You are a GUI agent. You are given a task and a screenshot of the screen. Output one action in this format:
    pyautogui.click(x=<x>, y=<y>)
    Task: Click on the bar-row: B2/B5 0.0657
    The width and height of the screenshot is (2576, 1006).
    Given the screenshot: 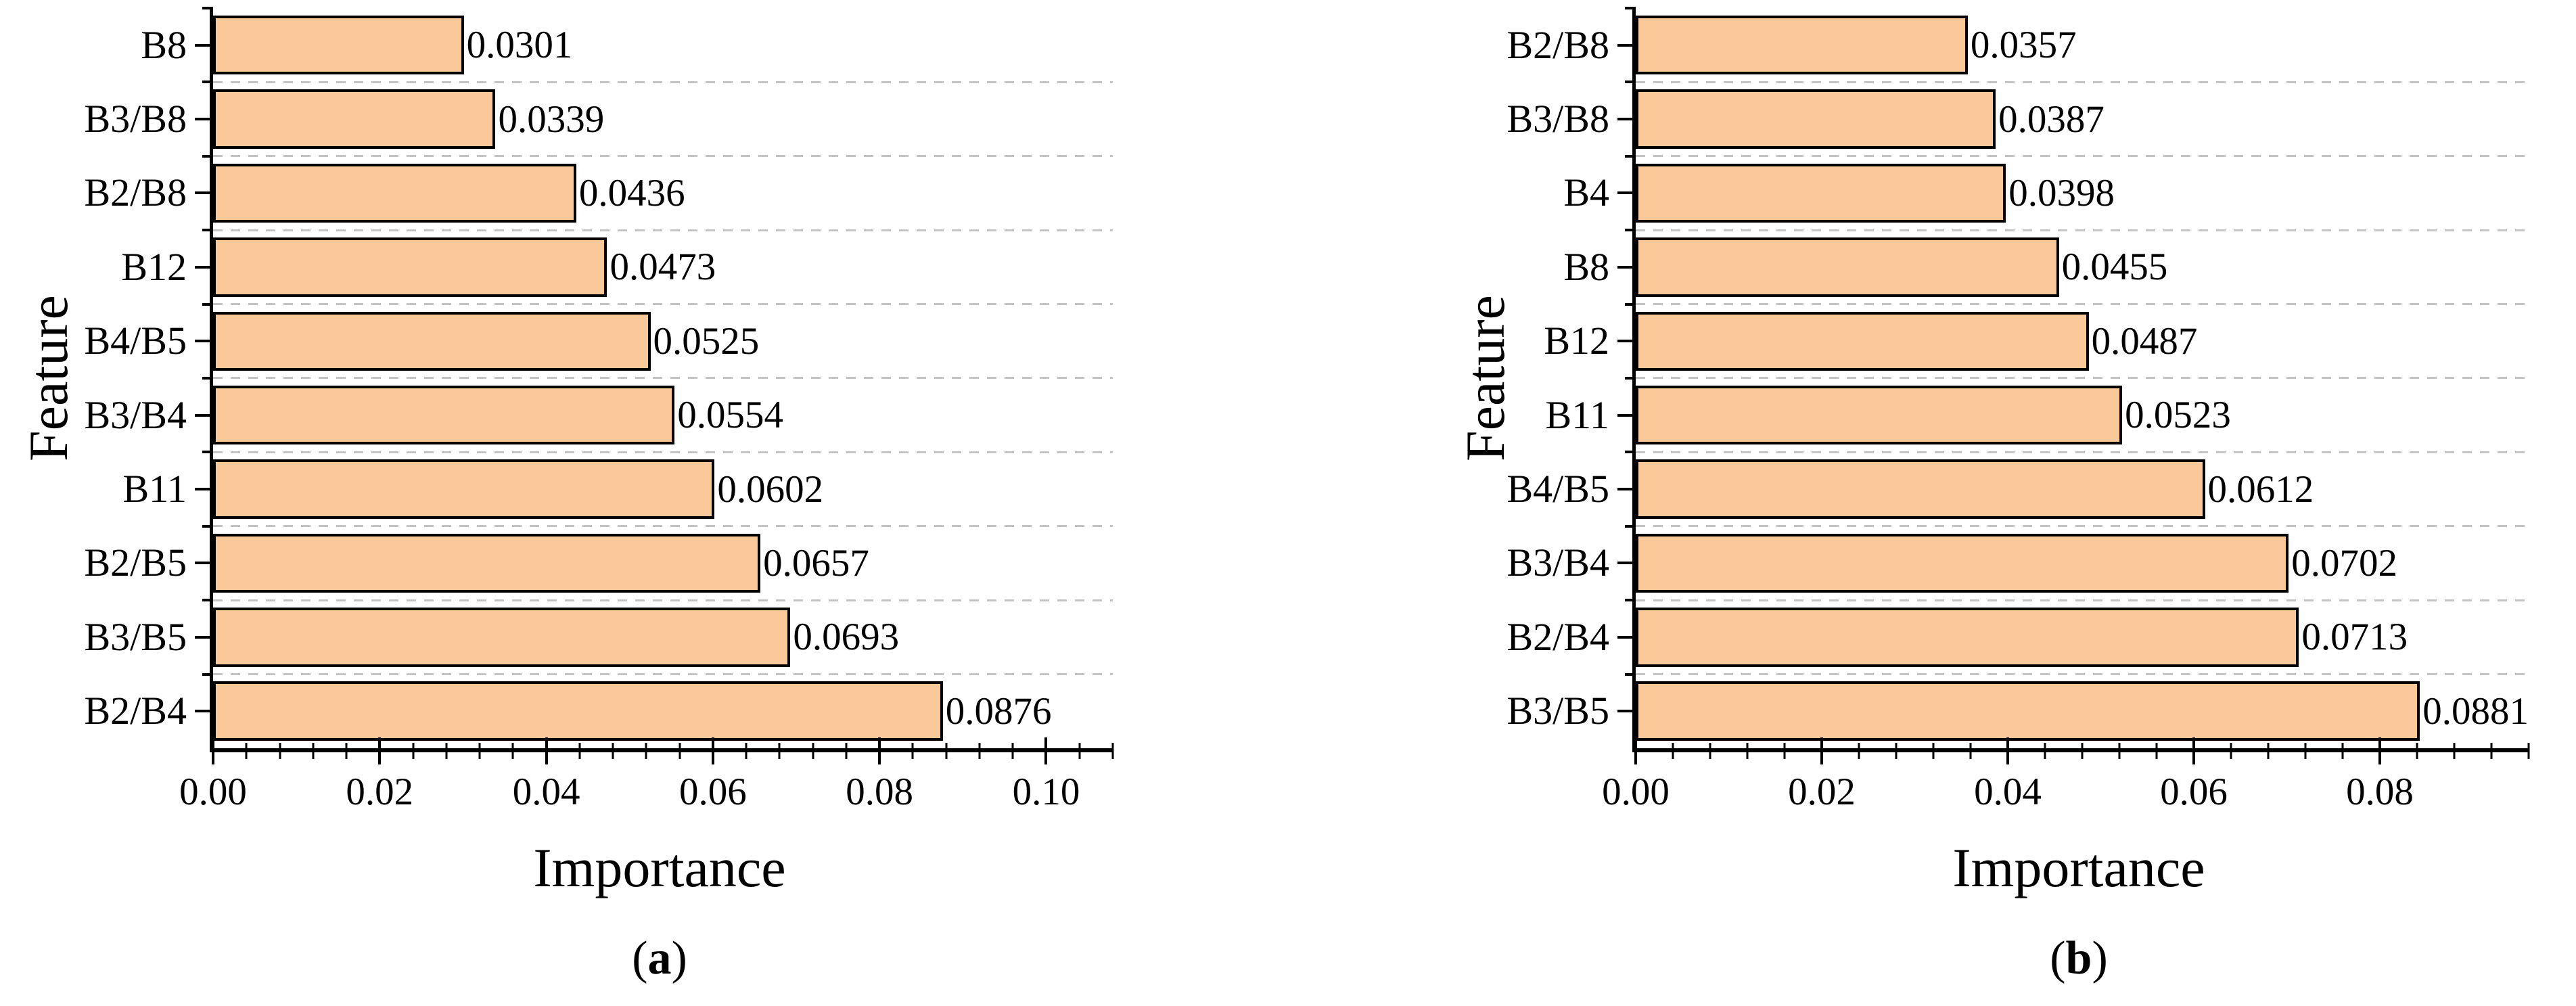 What is the action you would take?
    pyautogui.click(x=599, y=564)
    